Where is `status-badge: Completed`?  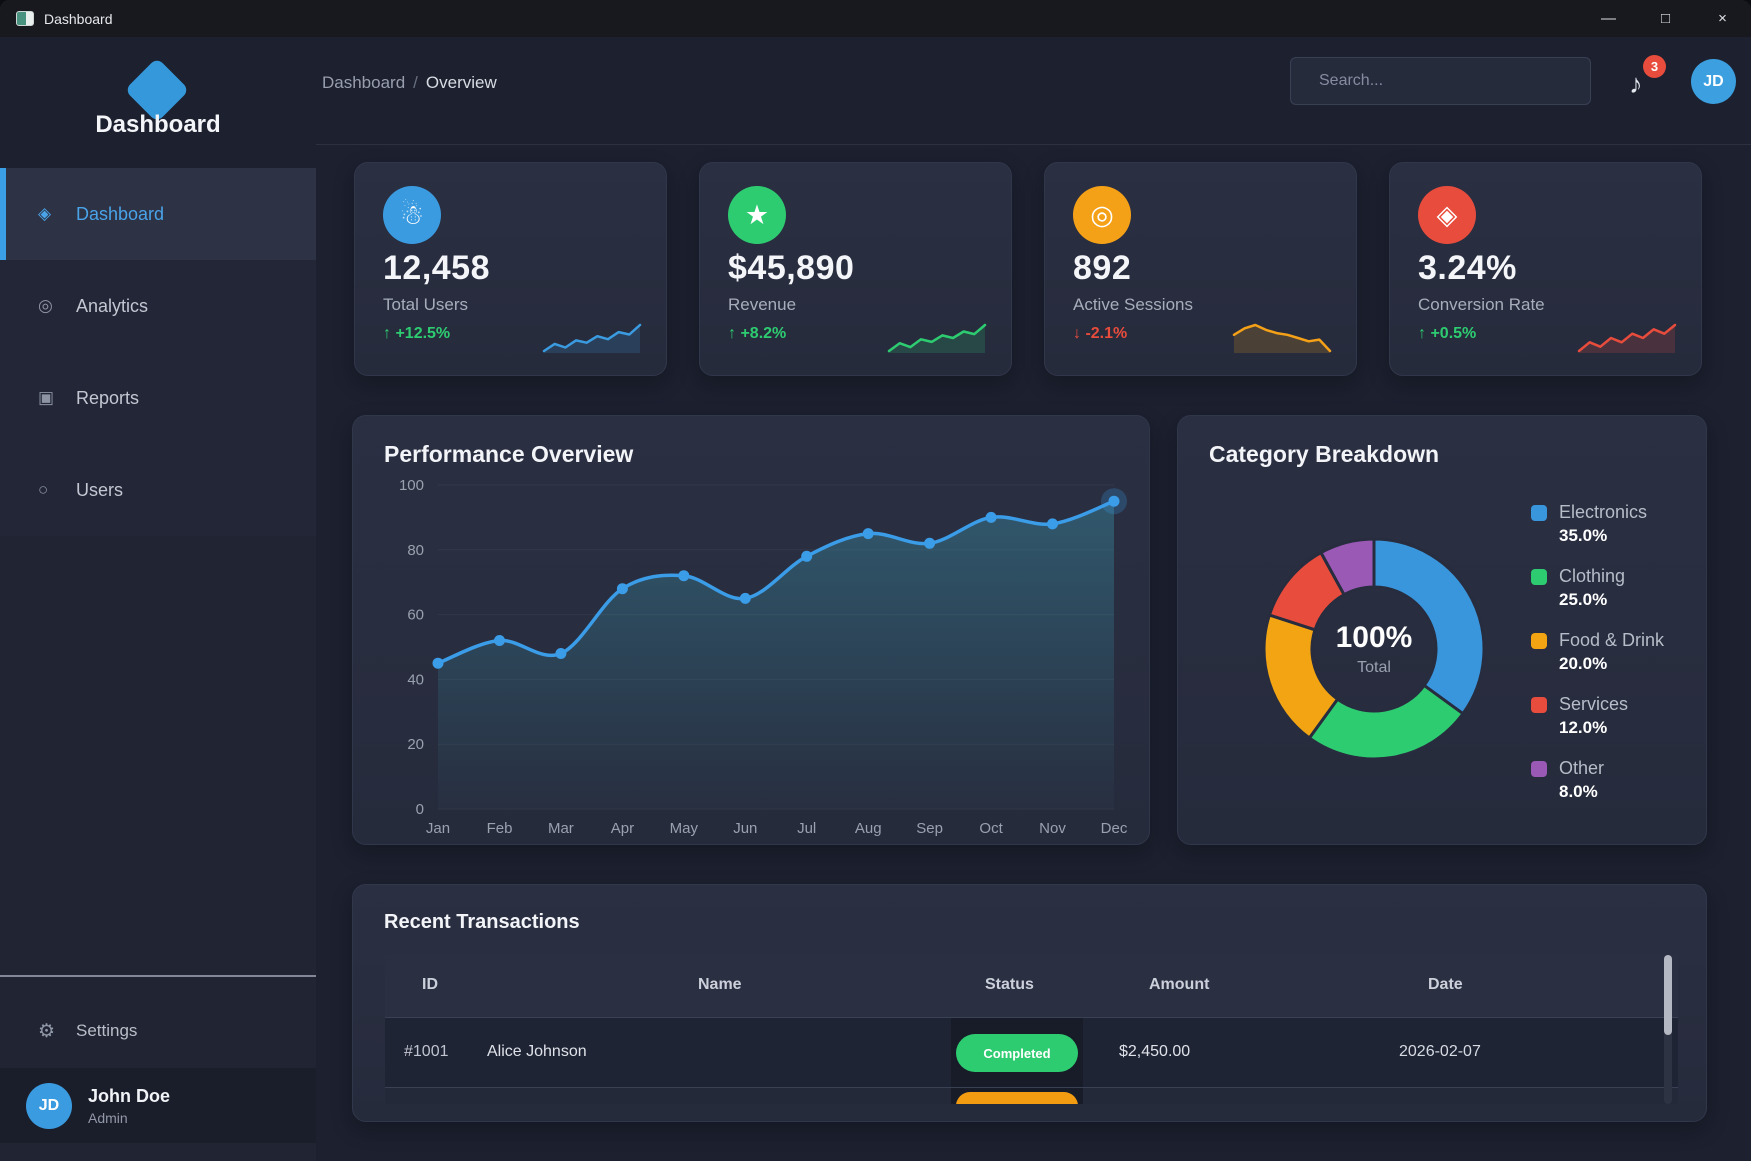
status-badge: Completed is located at coordinates (1017, 1053).